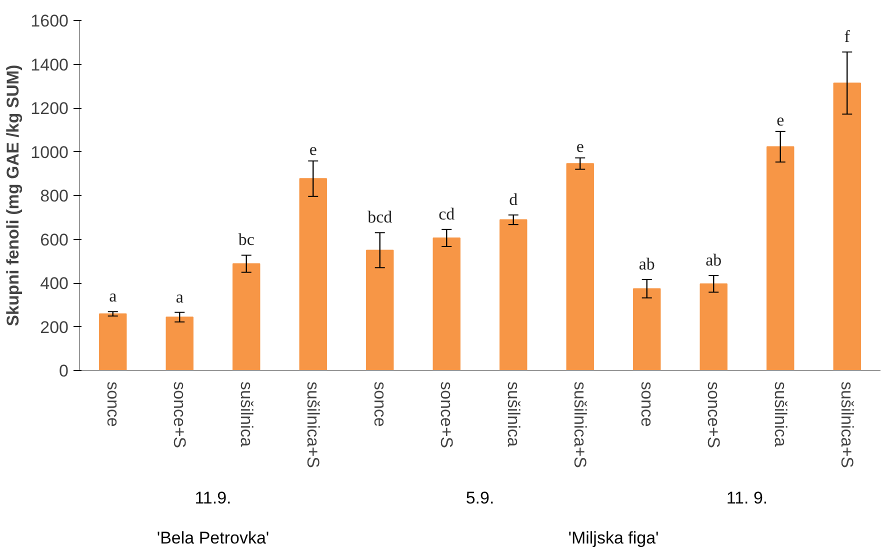 This screenshot has width=893, height=554. What do you see at coordinates (13, 195) in the screenshot?
I see `y-axis-title: Skupni fenoli (mg GAE /kg SUM)` at bounding box center [13, 195].